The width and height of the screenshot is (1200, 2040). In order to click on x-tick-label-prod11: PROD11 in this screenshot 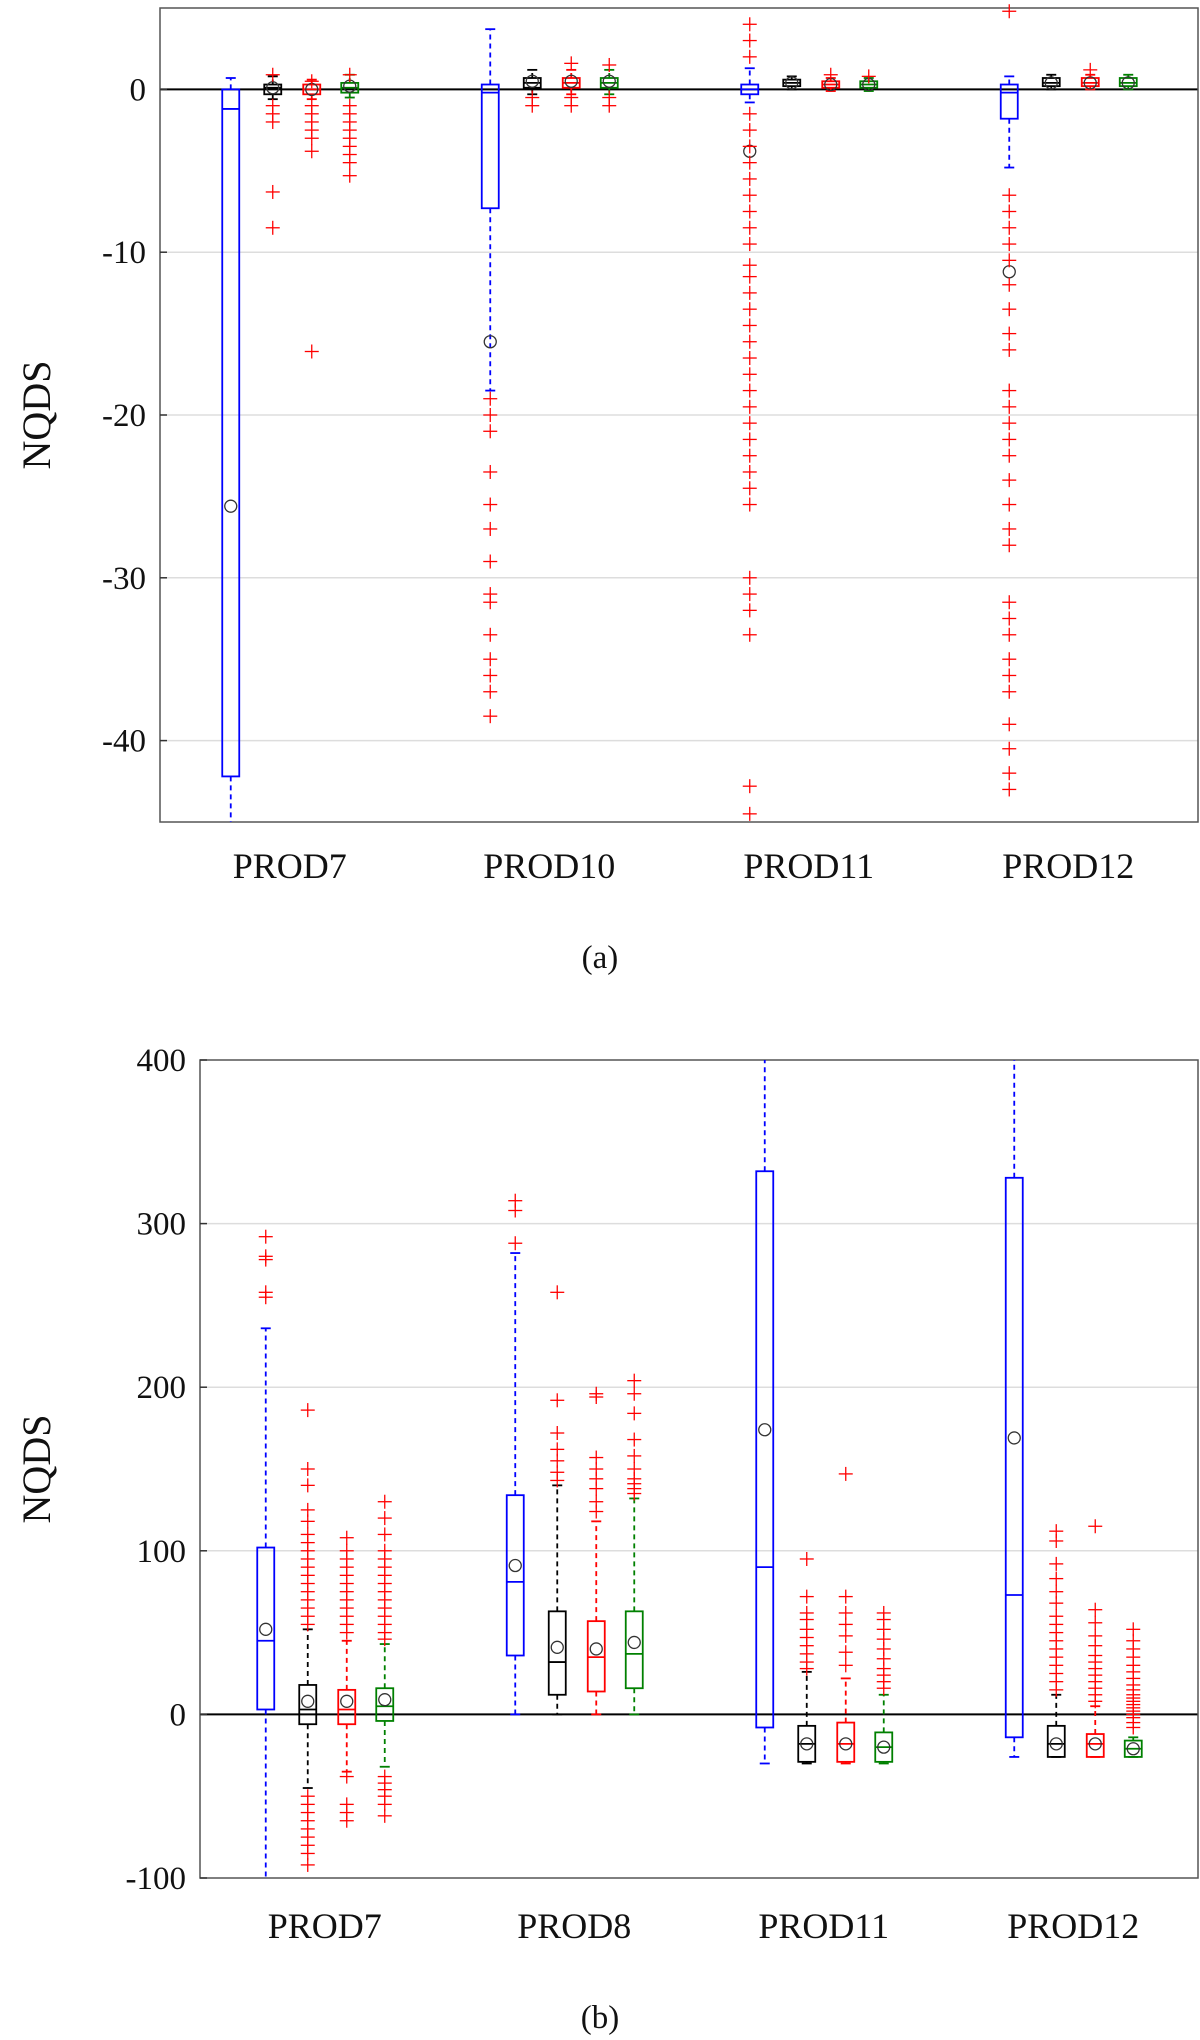, I will do `click(823, 1926)`.